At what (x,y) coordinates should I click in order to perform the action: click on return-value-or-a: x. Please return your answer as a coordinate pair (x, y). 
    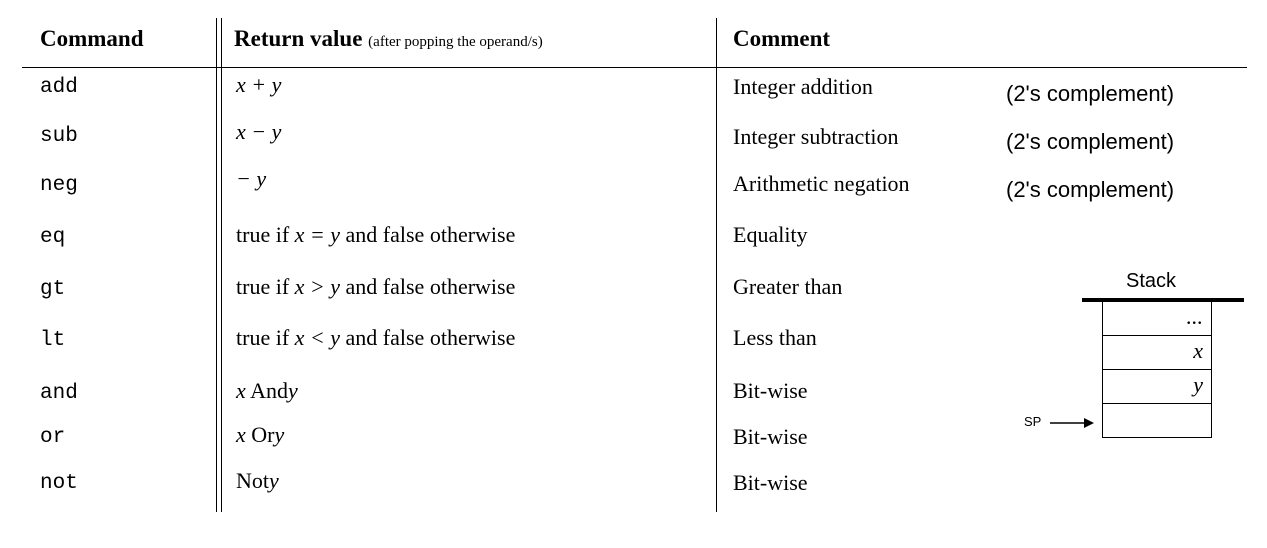
    Looking at the image, I should click on (241, 434).